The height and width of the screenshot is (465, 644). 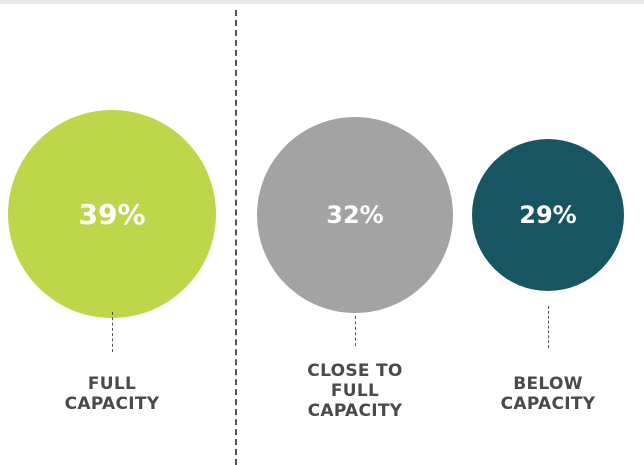 I want to click on value-label-close-to-full-capacity: 32%, so click(x=355, y=215).